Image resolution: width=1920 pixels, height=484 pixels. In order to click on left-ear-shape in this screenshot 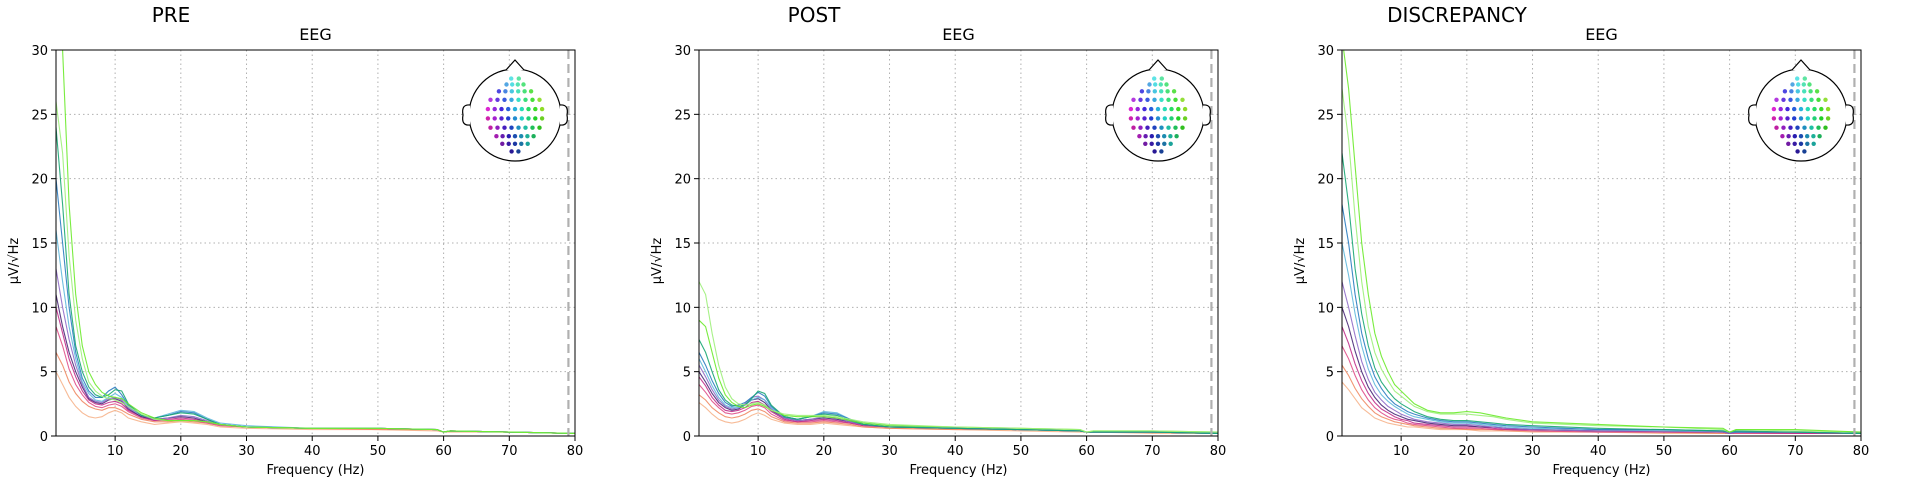, I will do `click(1109, 115)`.